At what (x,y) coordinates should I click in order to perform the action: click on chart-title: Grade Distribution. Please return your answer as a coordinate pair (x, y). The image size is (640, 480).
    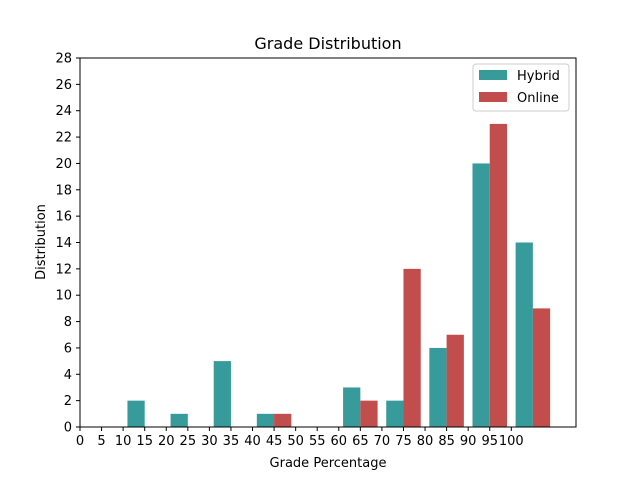
    Looking at the image, I should click on (327, 43).